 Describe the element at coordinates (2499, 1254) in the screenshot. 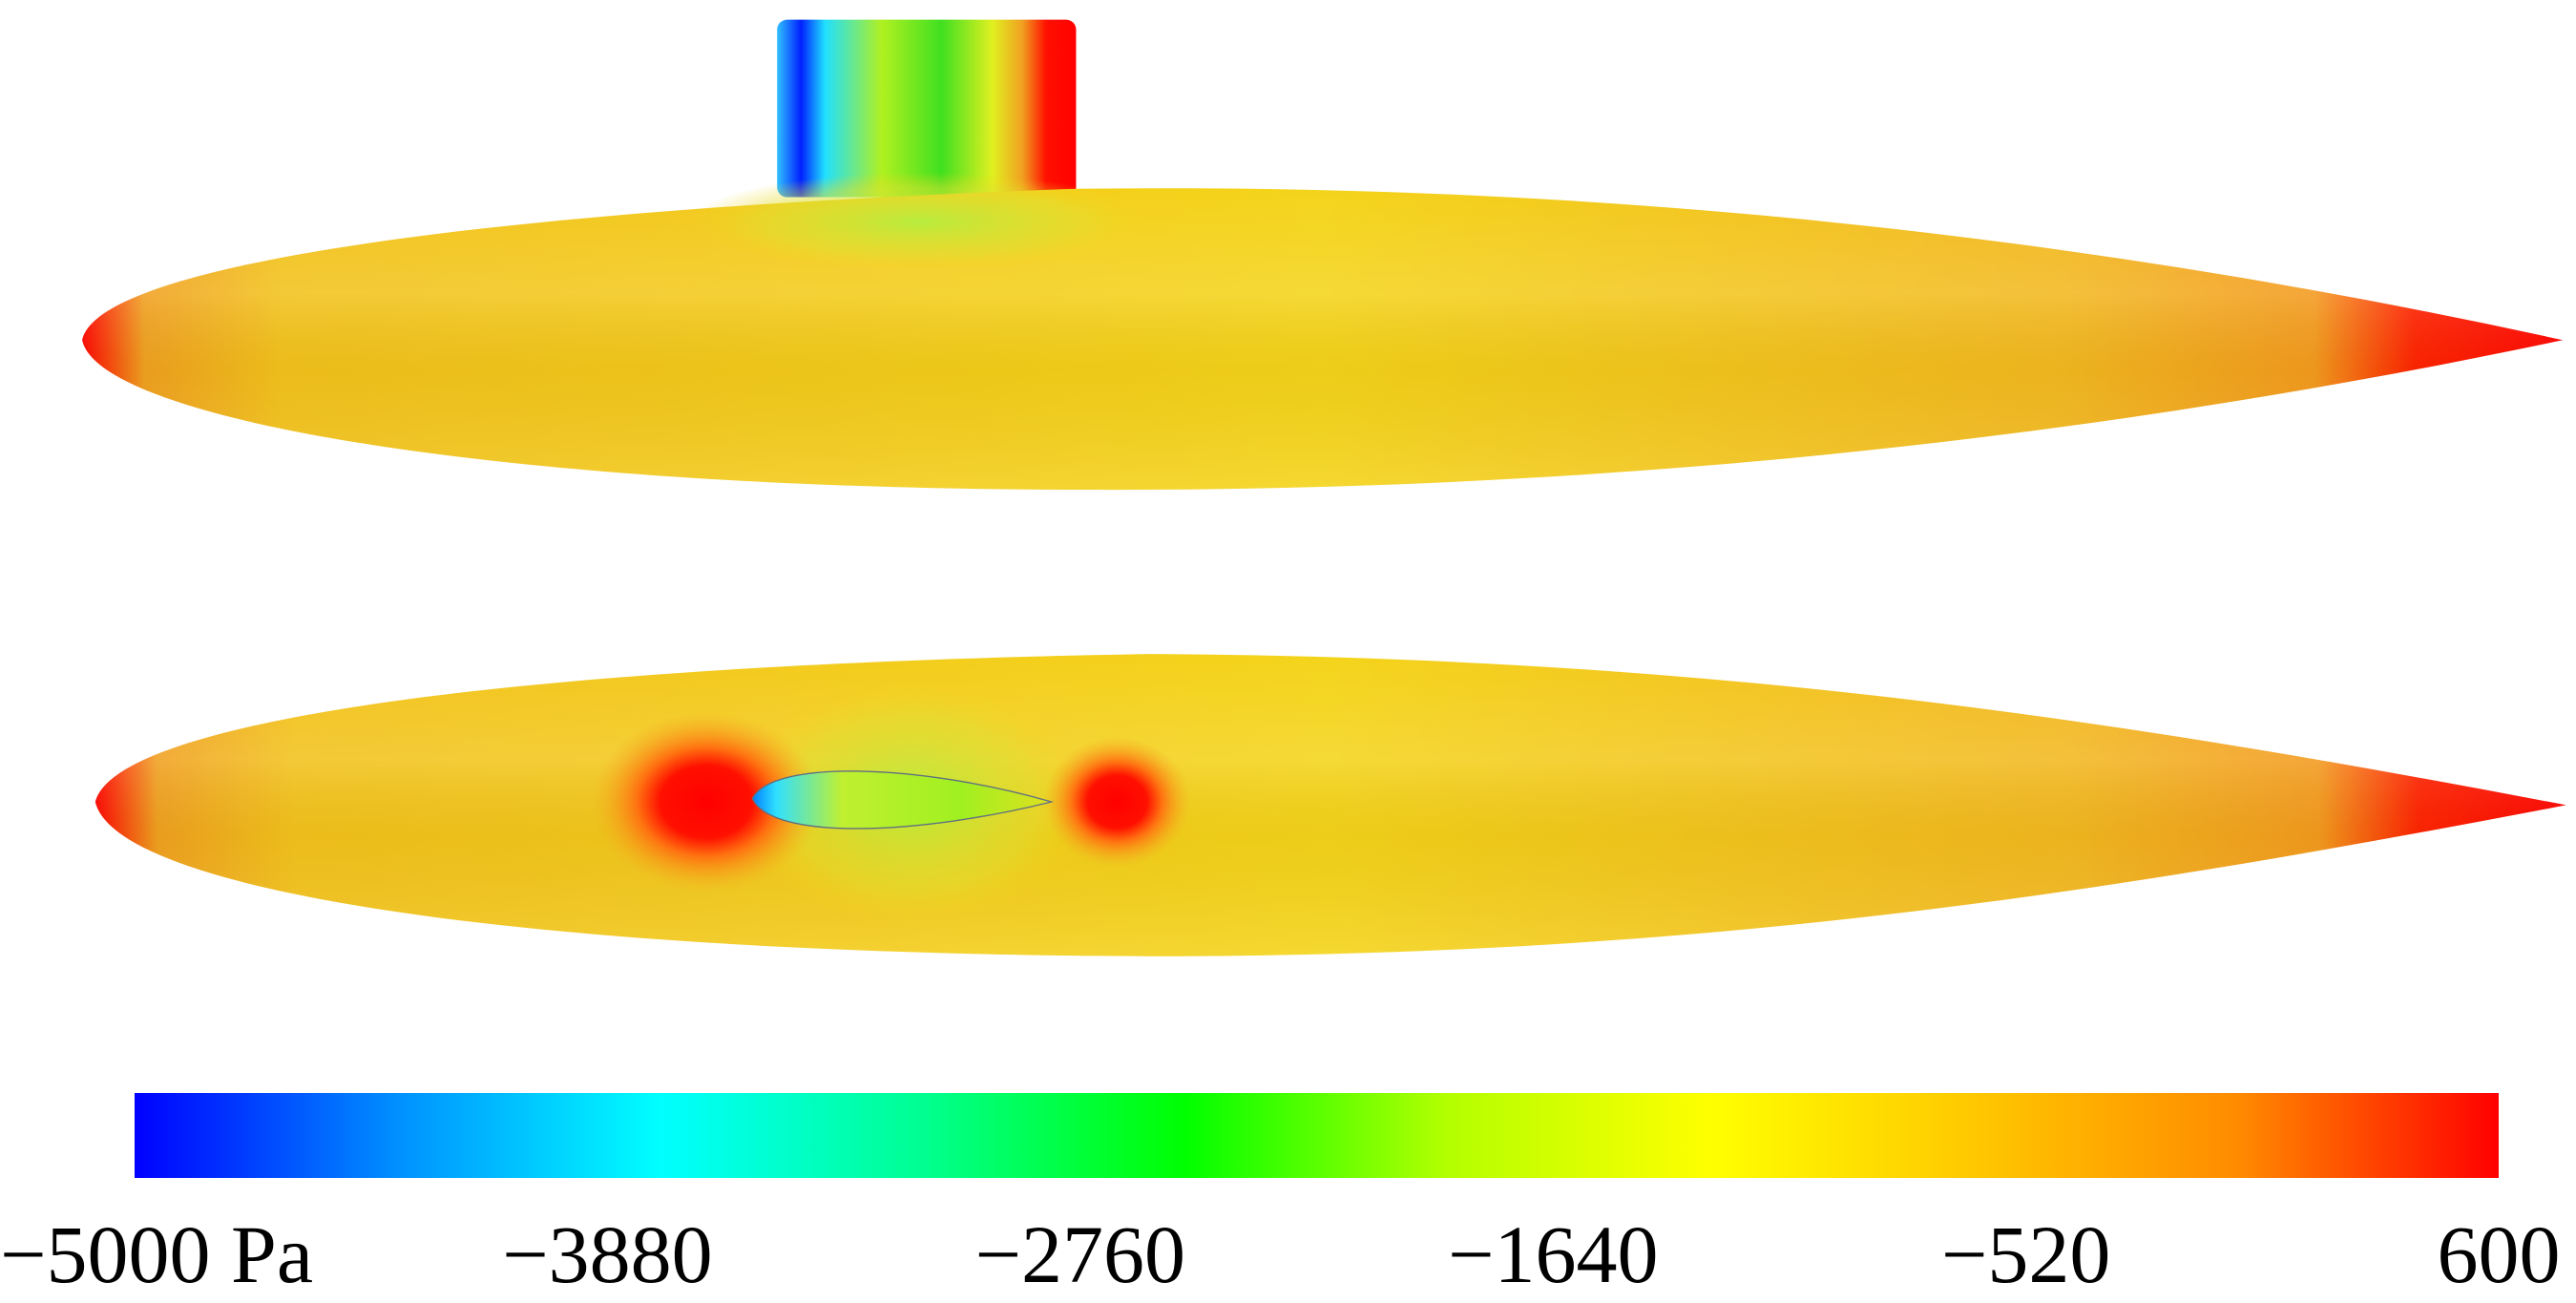

I see `tick-label: 600` at that location.